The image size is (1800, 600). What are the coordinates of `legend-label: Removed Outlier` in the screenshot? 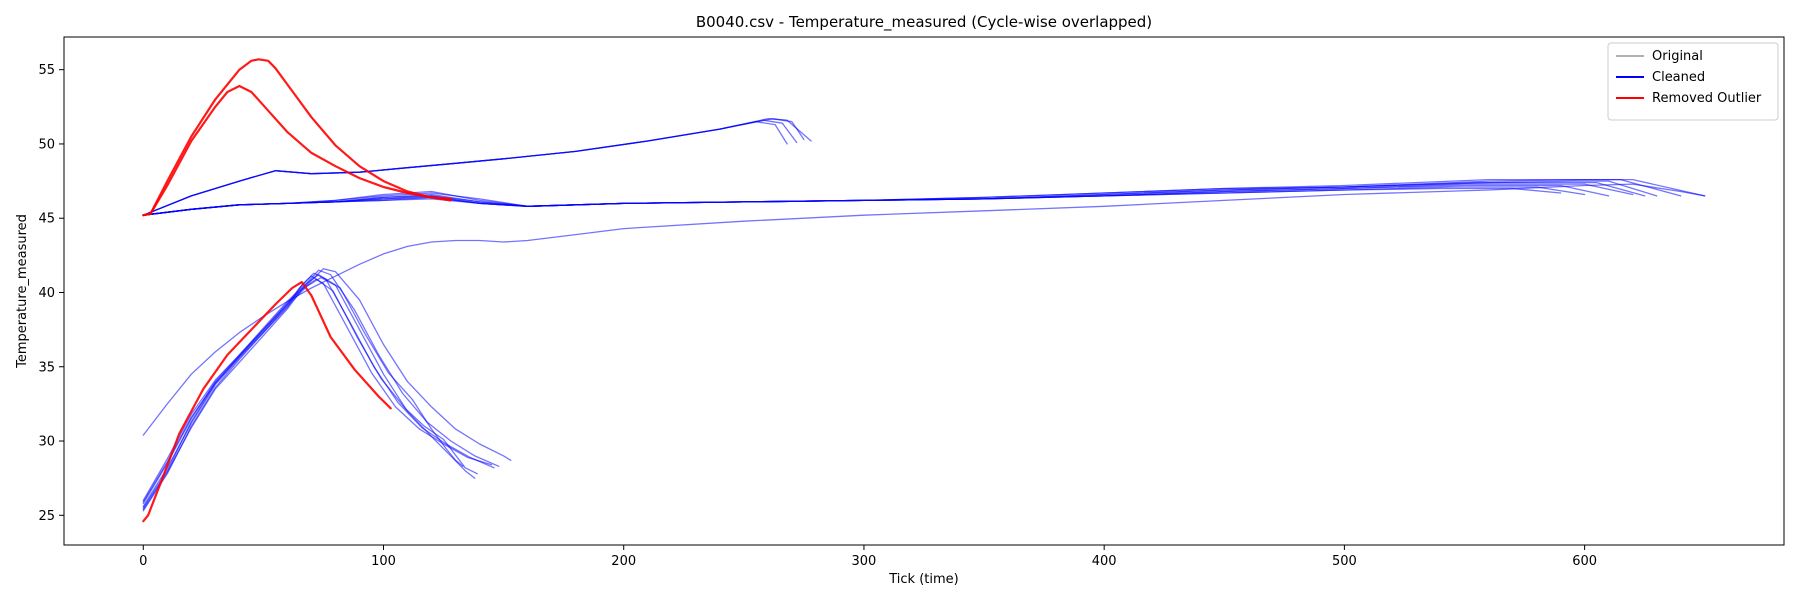 It's located at (1707, 98).